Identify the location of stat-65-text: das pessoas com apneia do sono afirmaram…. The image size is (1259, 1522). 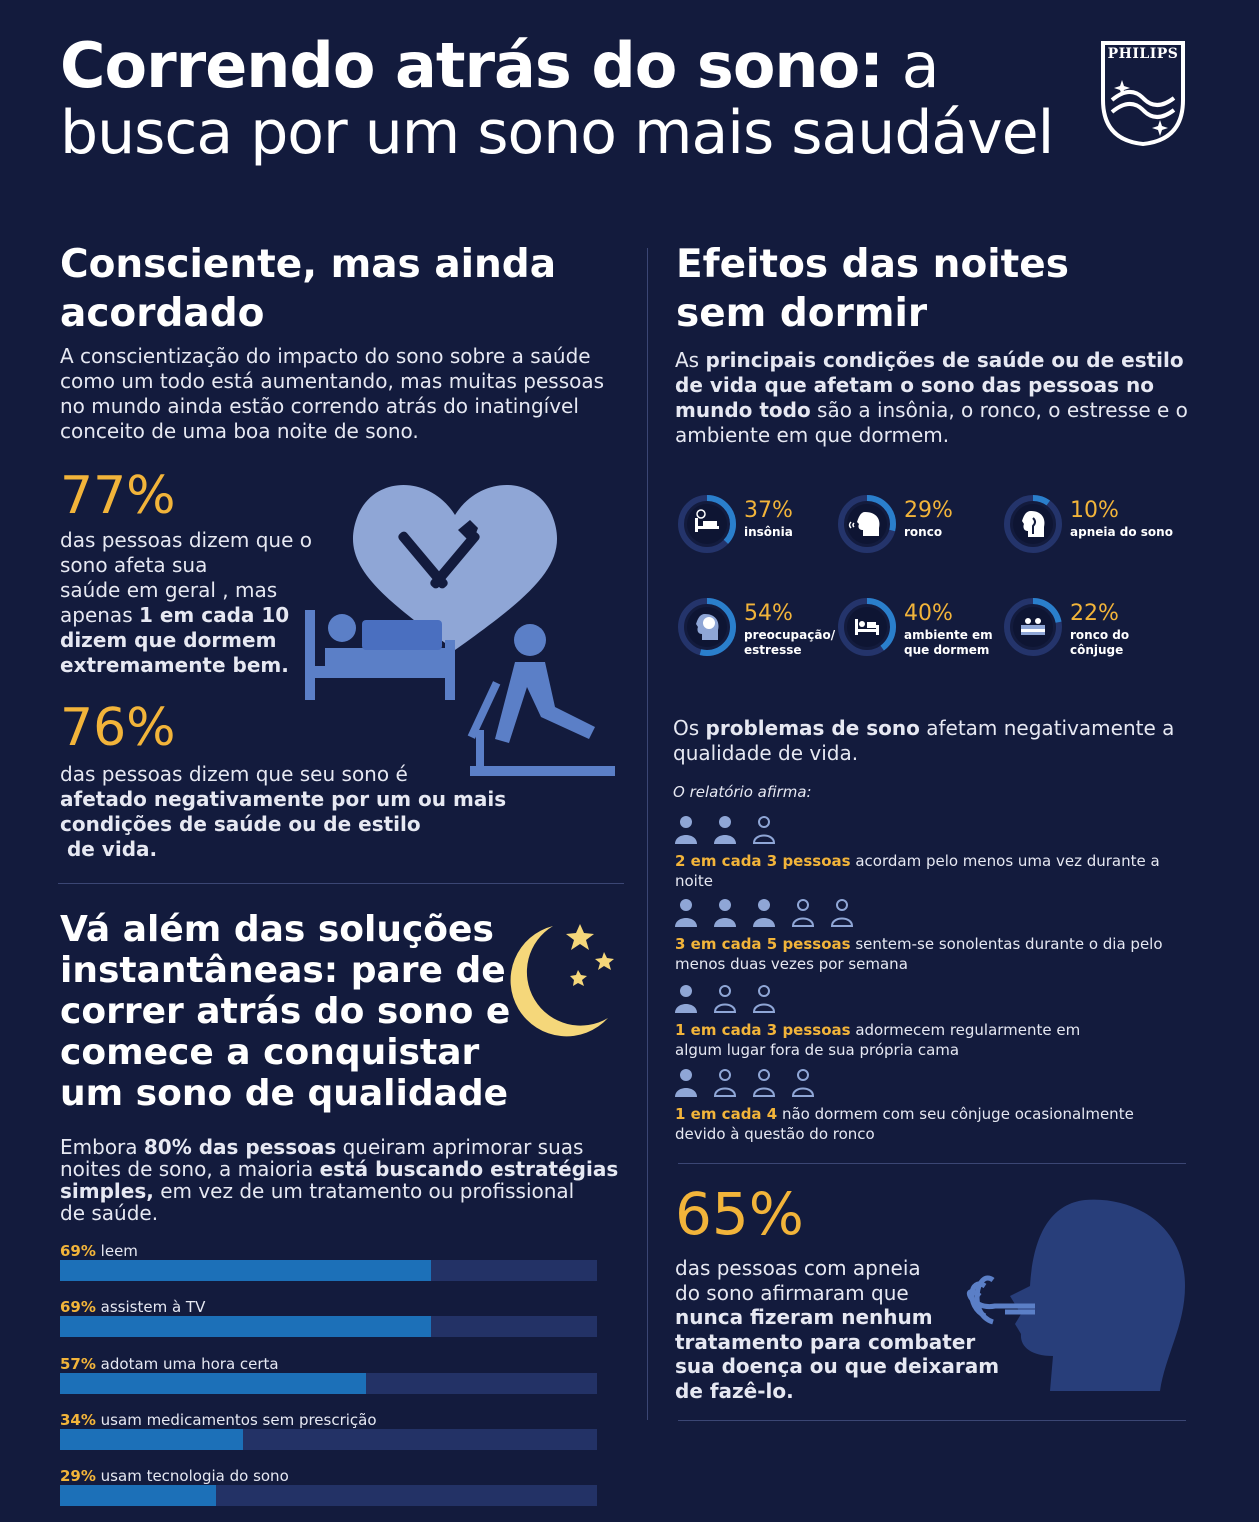
(837, 1329).